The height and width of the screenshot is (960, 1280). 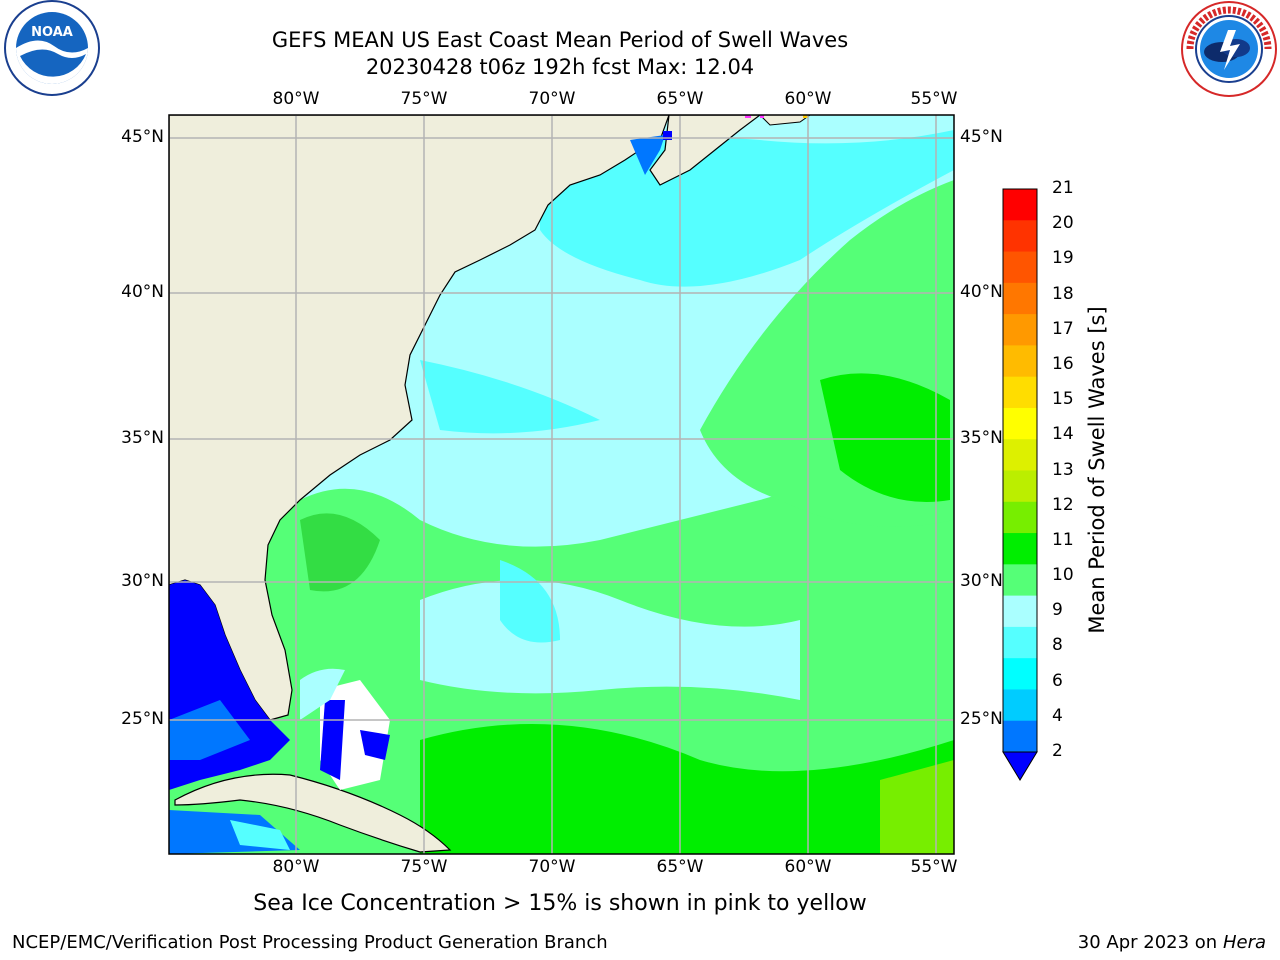 I want to click on colorbar-tick-label: 4, so click(x=1057, y=715).